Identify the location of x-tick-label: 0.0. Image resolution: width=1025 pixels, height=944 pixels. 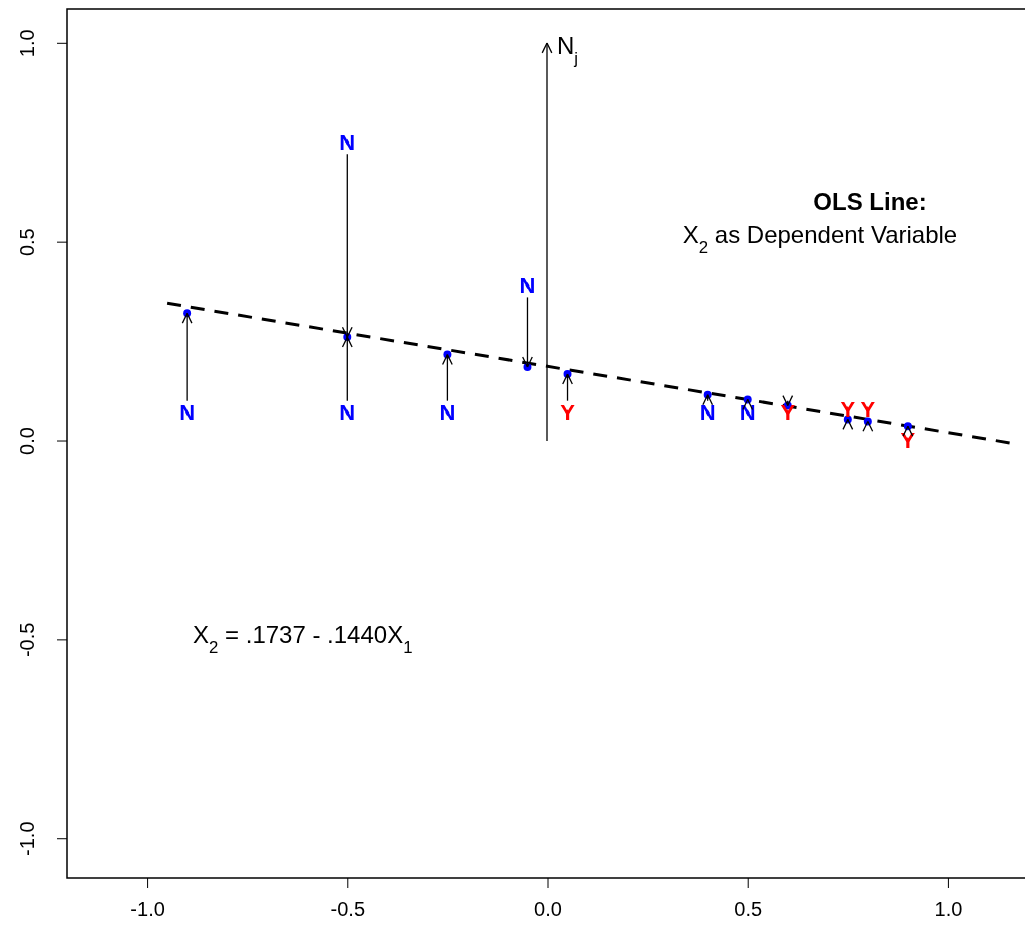
(548, 909).